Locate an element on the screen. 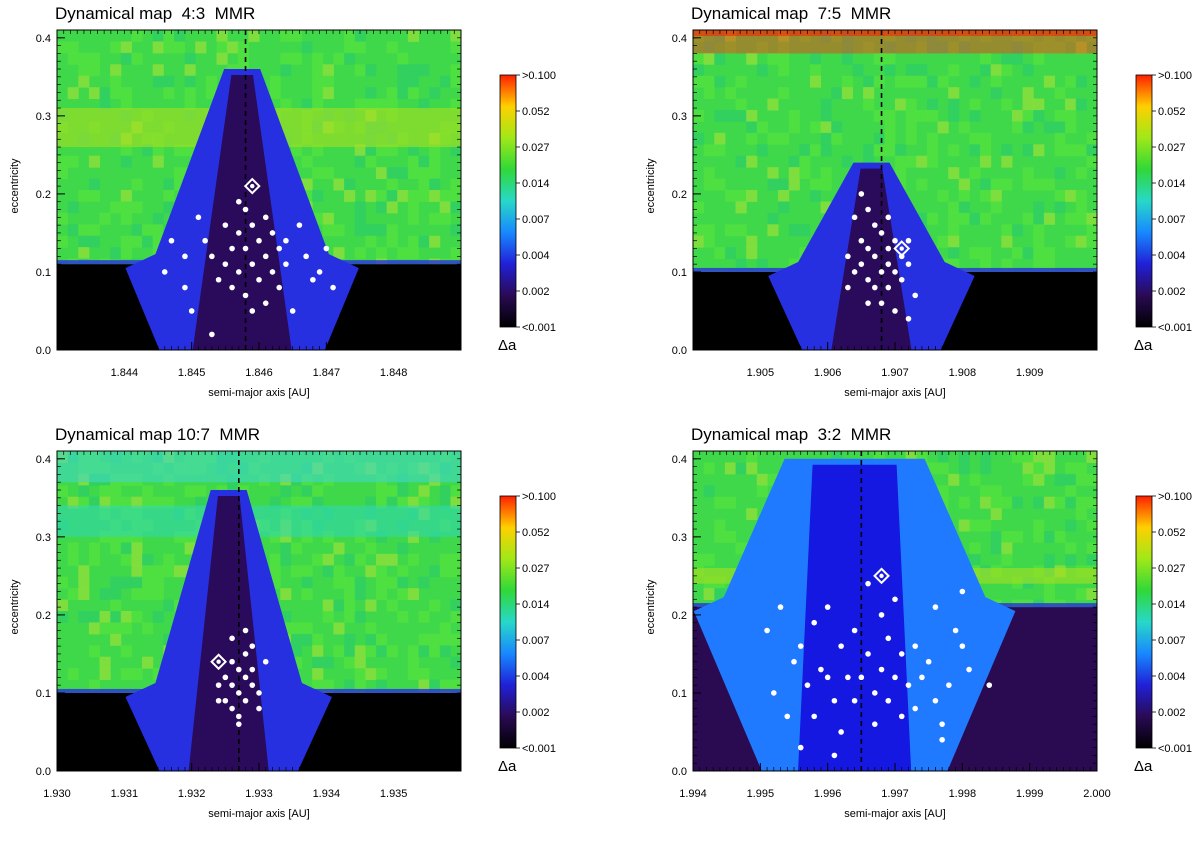  x-tick-label: 1.996 is located at coordinates (828, 794).